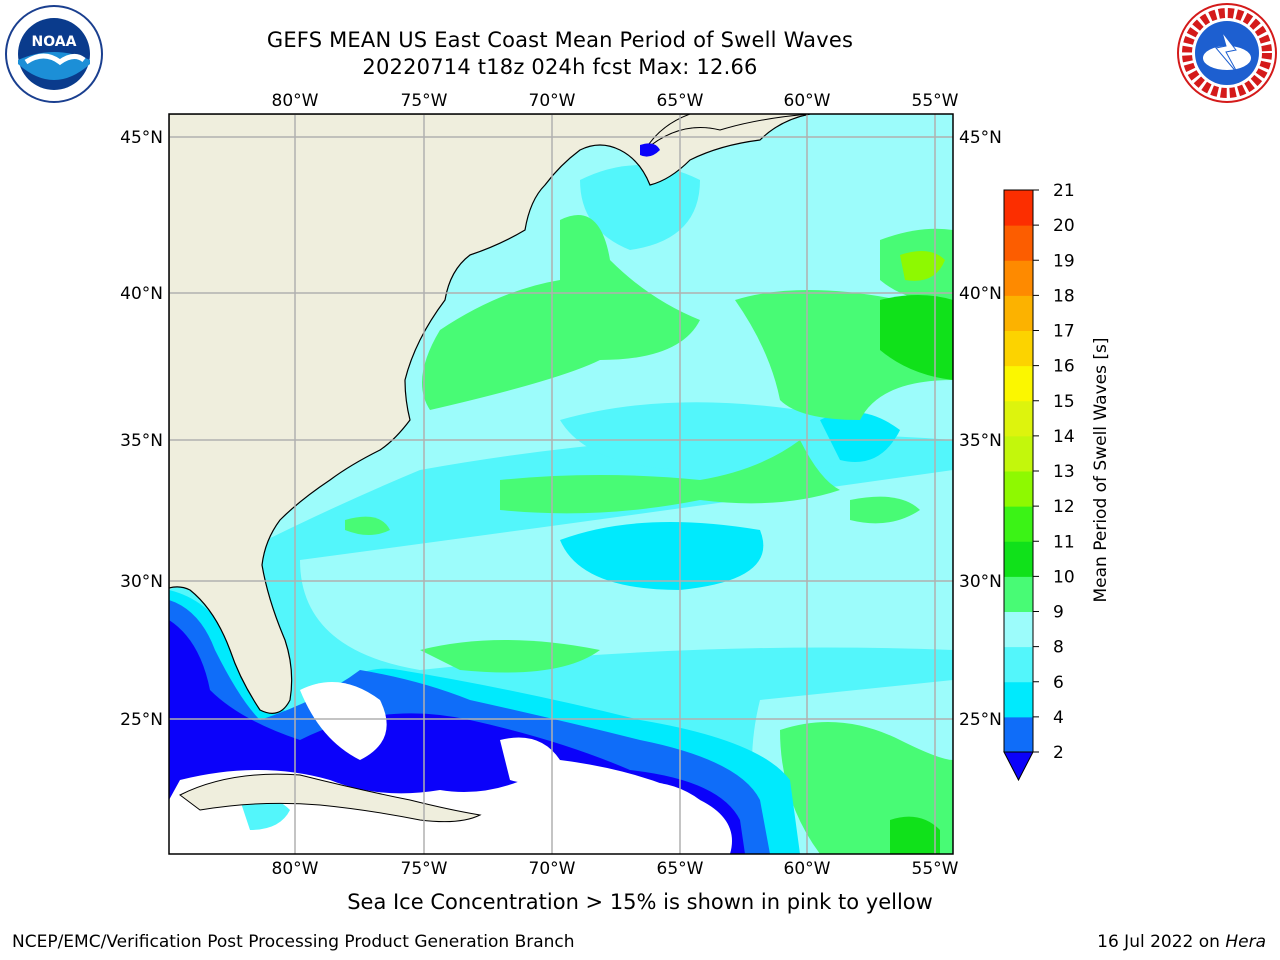 The image size is (1280, 960). What do you see at coordinates (680, 101) in the screenshot?
I see `lon-label-top: 65°W` at bounding box center [680, 101].